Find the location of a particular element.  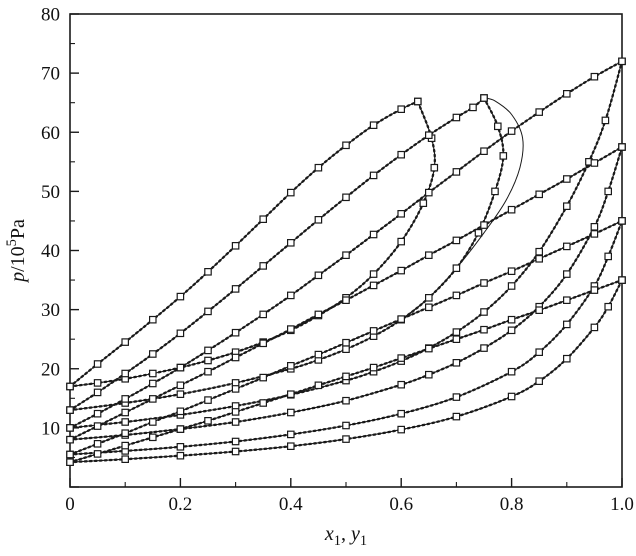

y-tick-label: 80 is located at coordinates (50, 15).